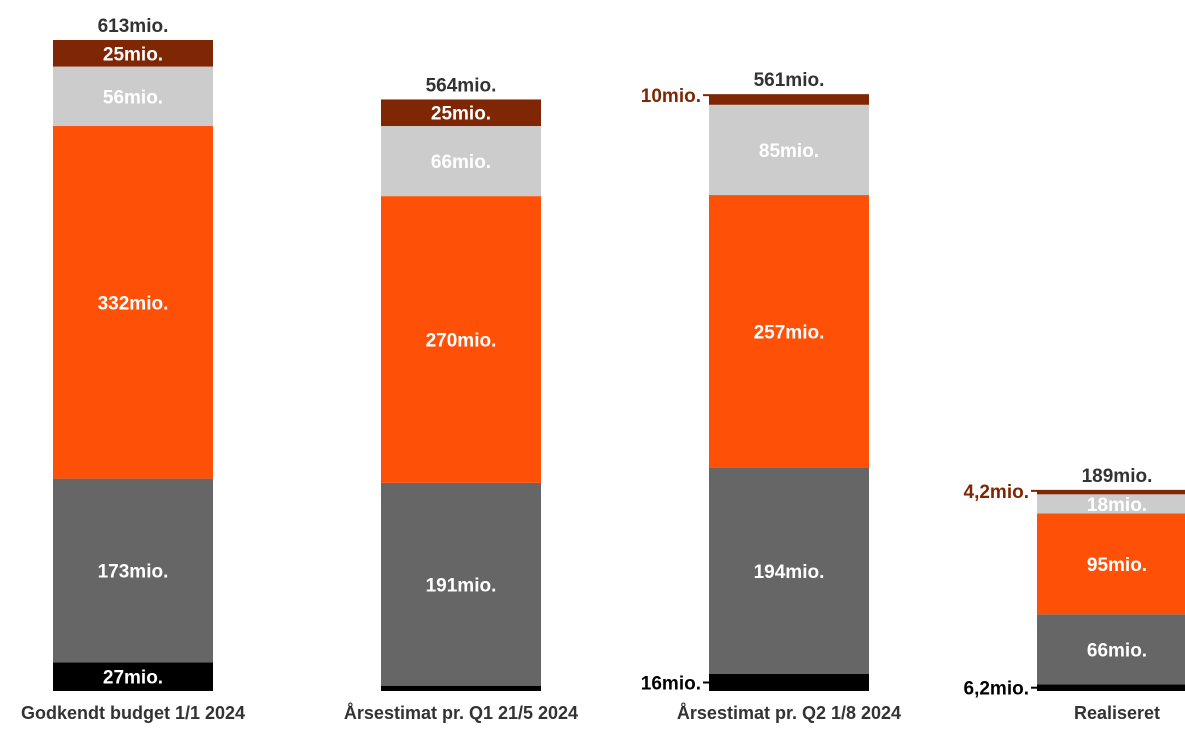 The image size is (1185, 729). Describe the element at coordinates (671, 96) in the screenshot. I see `data-label: 10mio.` at that location.